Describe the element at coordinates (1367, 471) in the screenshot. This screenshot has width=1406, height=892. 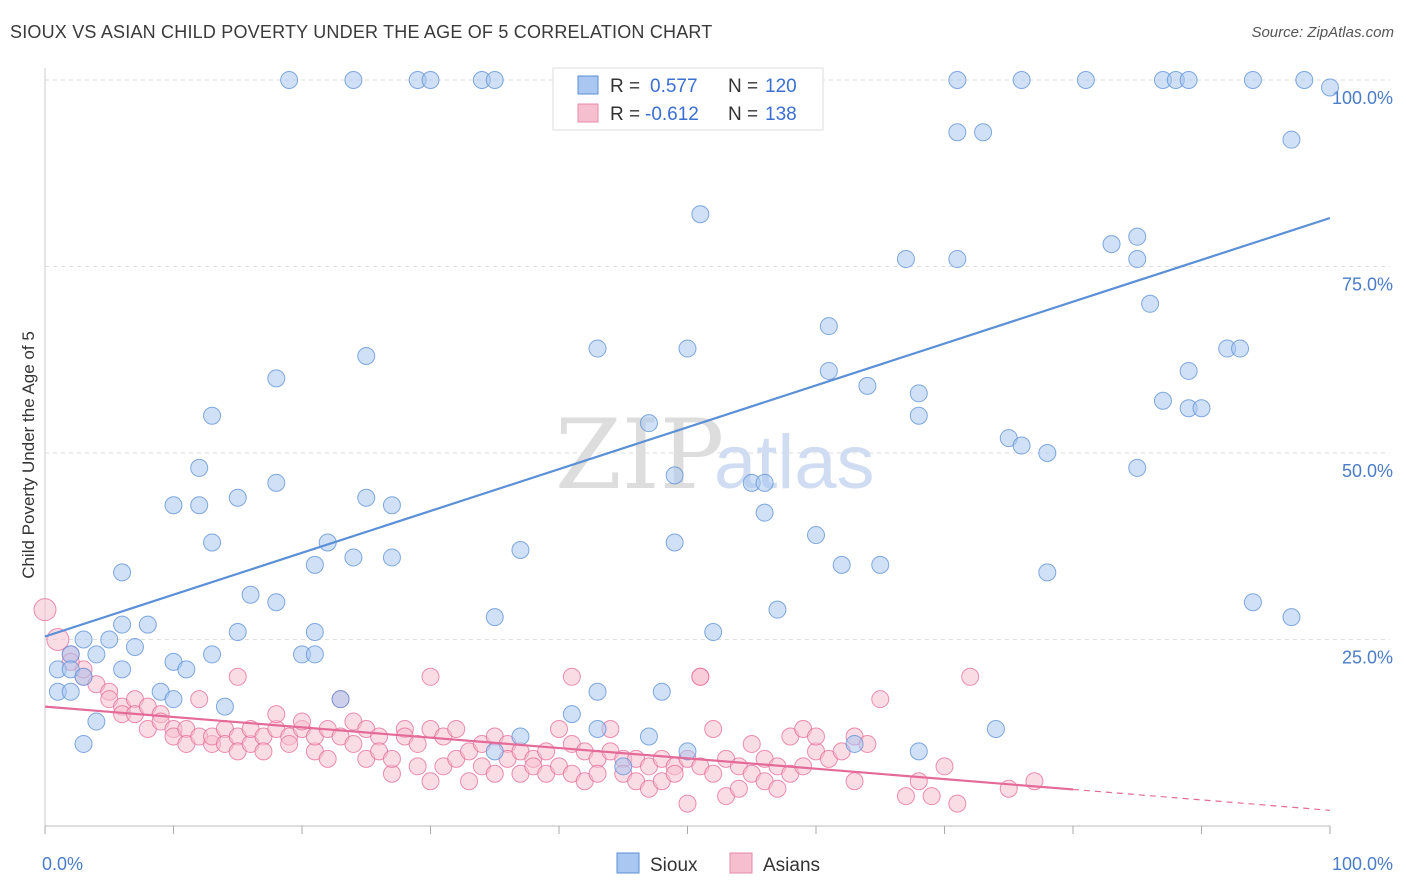
I see `y-tick-label: 50.0%` at that location.